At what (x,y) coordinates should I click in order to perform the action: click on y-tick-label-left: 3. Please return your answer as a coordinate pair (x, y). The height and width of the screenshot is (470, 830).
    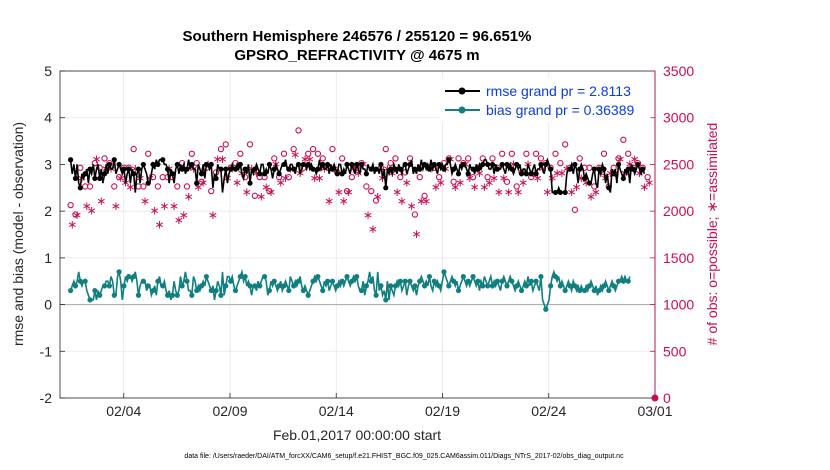
    Looking at the image, I should click on (48, 164).